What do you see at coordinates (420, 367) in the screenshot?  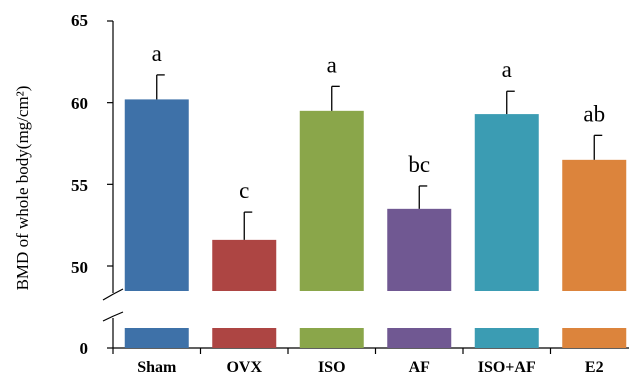 I see `x-tick-label: AF` at bounding box center [420, 367].